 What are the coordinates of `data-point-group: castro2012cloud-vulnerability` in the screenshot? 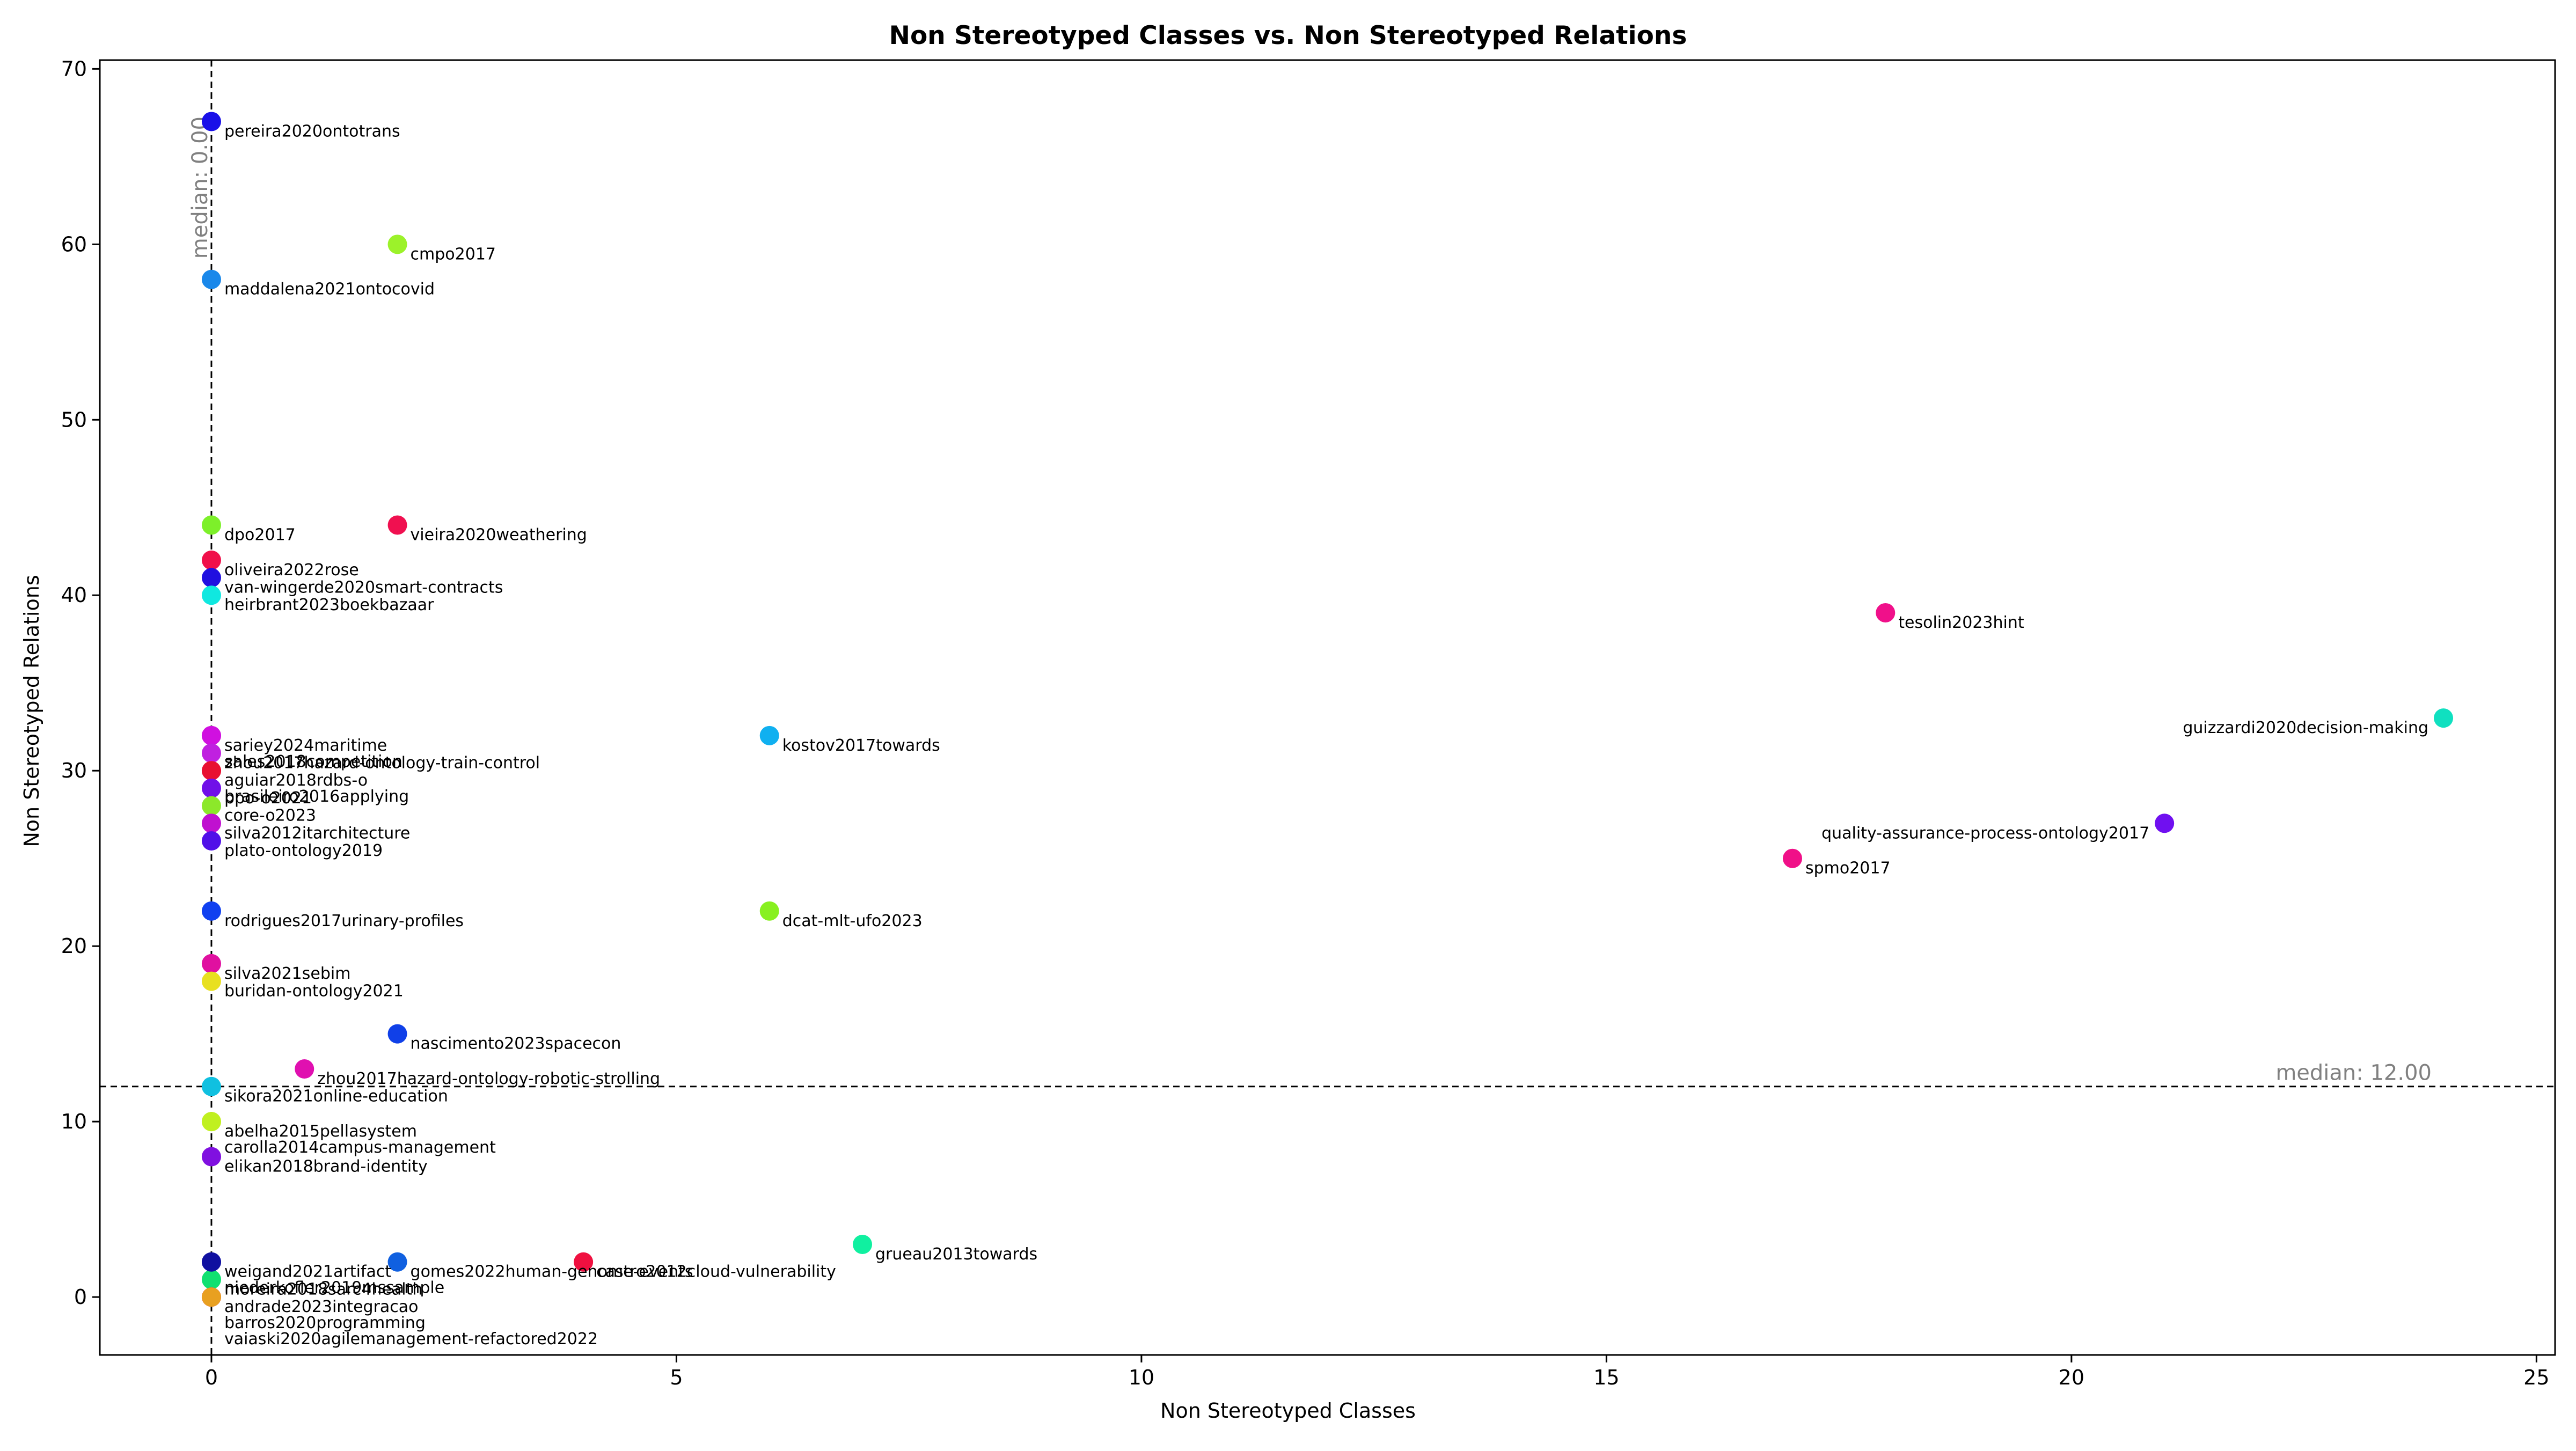 It's located at (705, 1266).